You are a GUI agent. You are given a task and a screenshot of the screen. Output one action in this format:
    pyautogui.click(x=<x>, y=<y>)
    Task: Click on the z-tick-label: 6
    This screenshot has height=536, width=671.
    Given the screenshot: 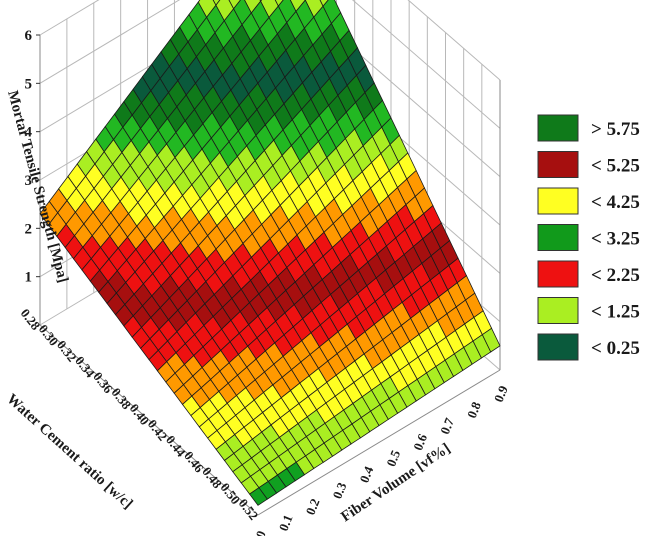 What is the action you would take?
    pyautogui.click(x=29, y=36)
    